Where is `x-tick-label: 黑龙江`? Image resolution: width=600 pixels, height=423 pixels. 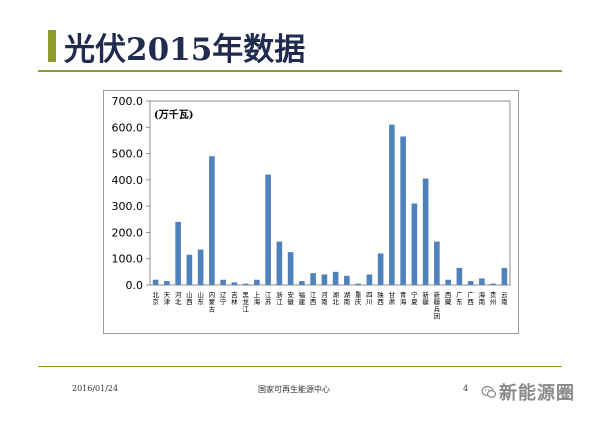 x-tick-label: 黑龙江 is located at coordinates (245, 302).